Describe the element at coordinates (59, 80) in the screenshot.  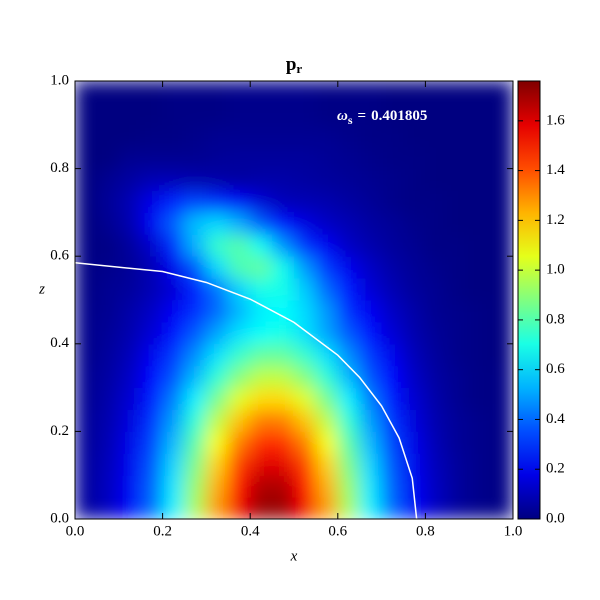
I see `y-tick-label: 1.0` at that location.